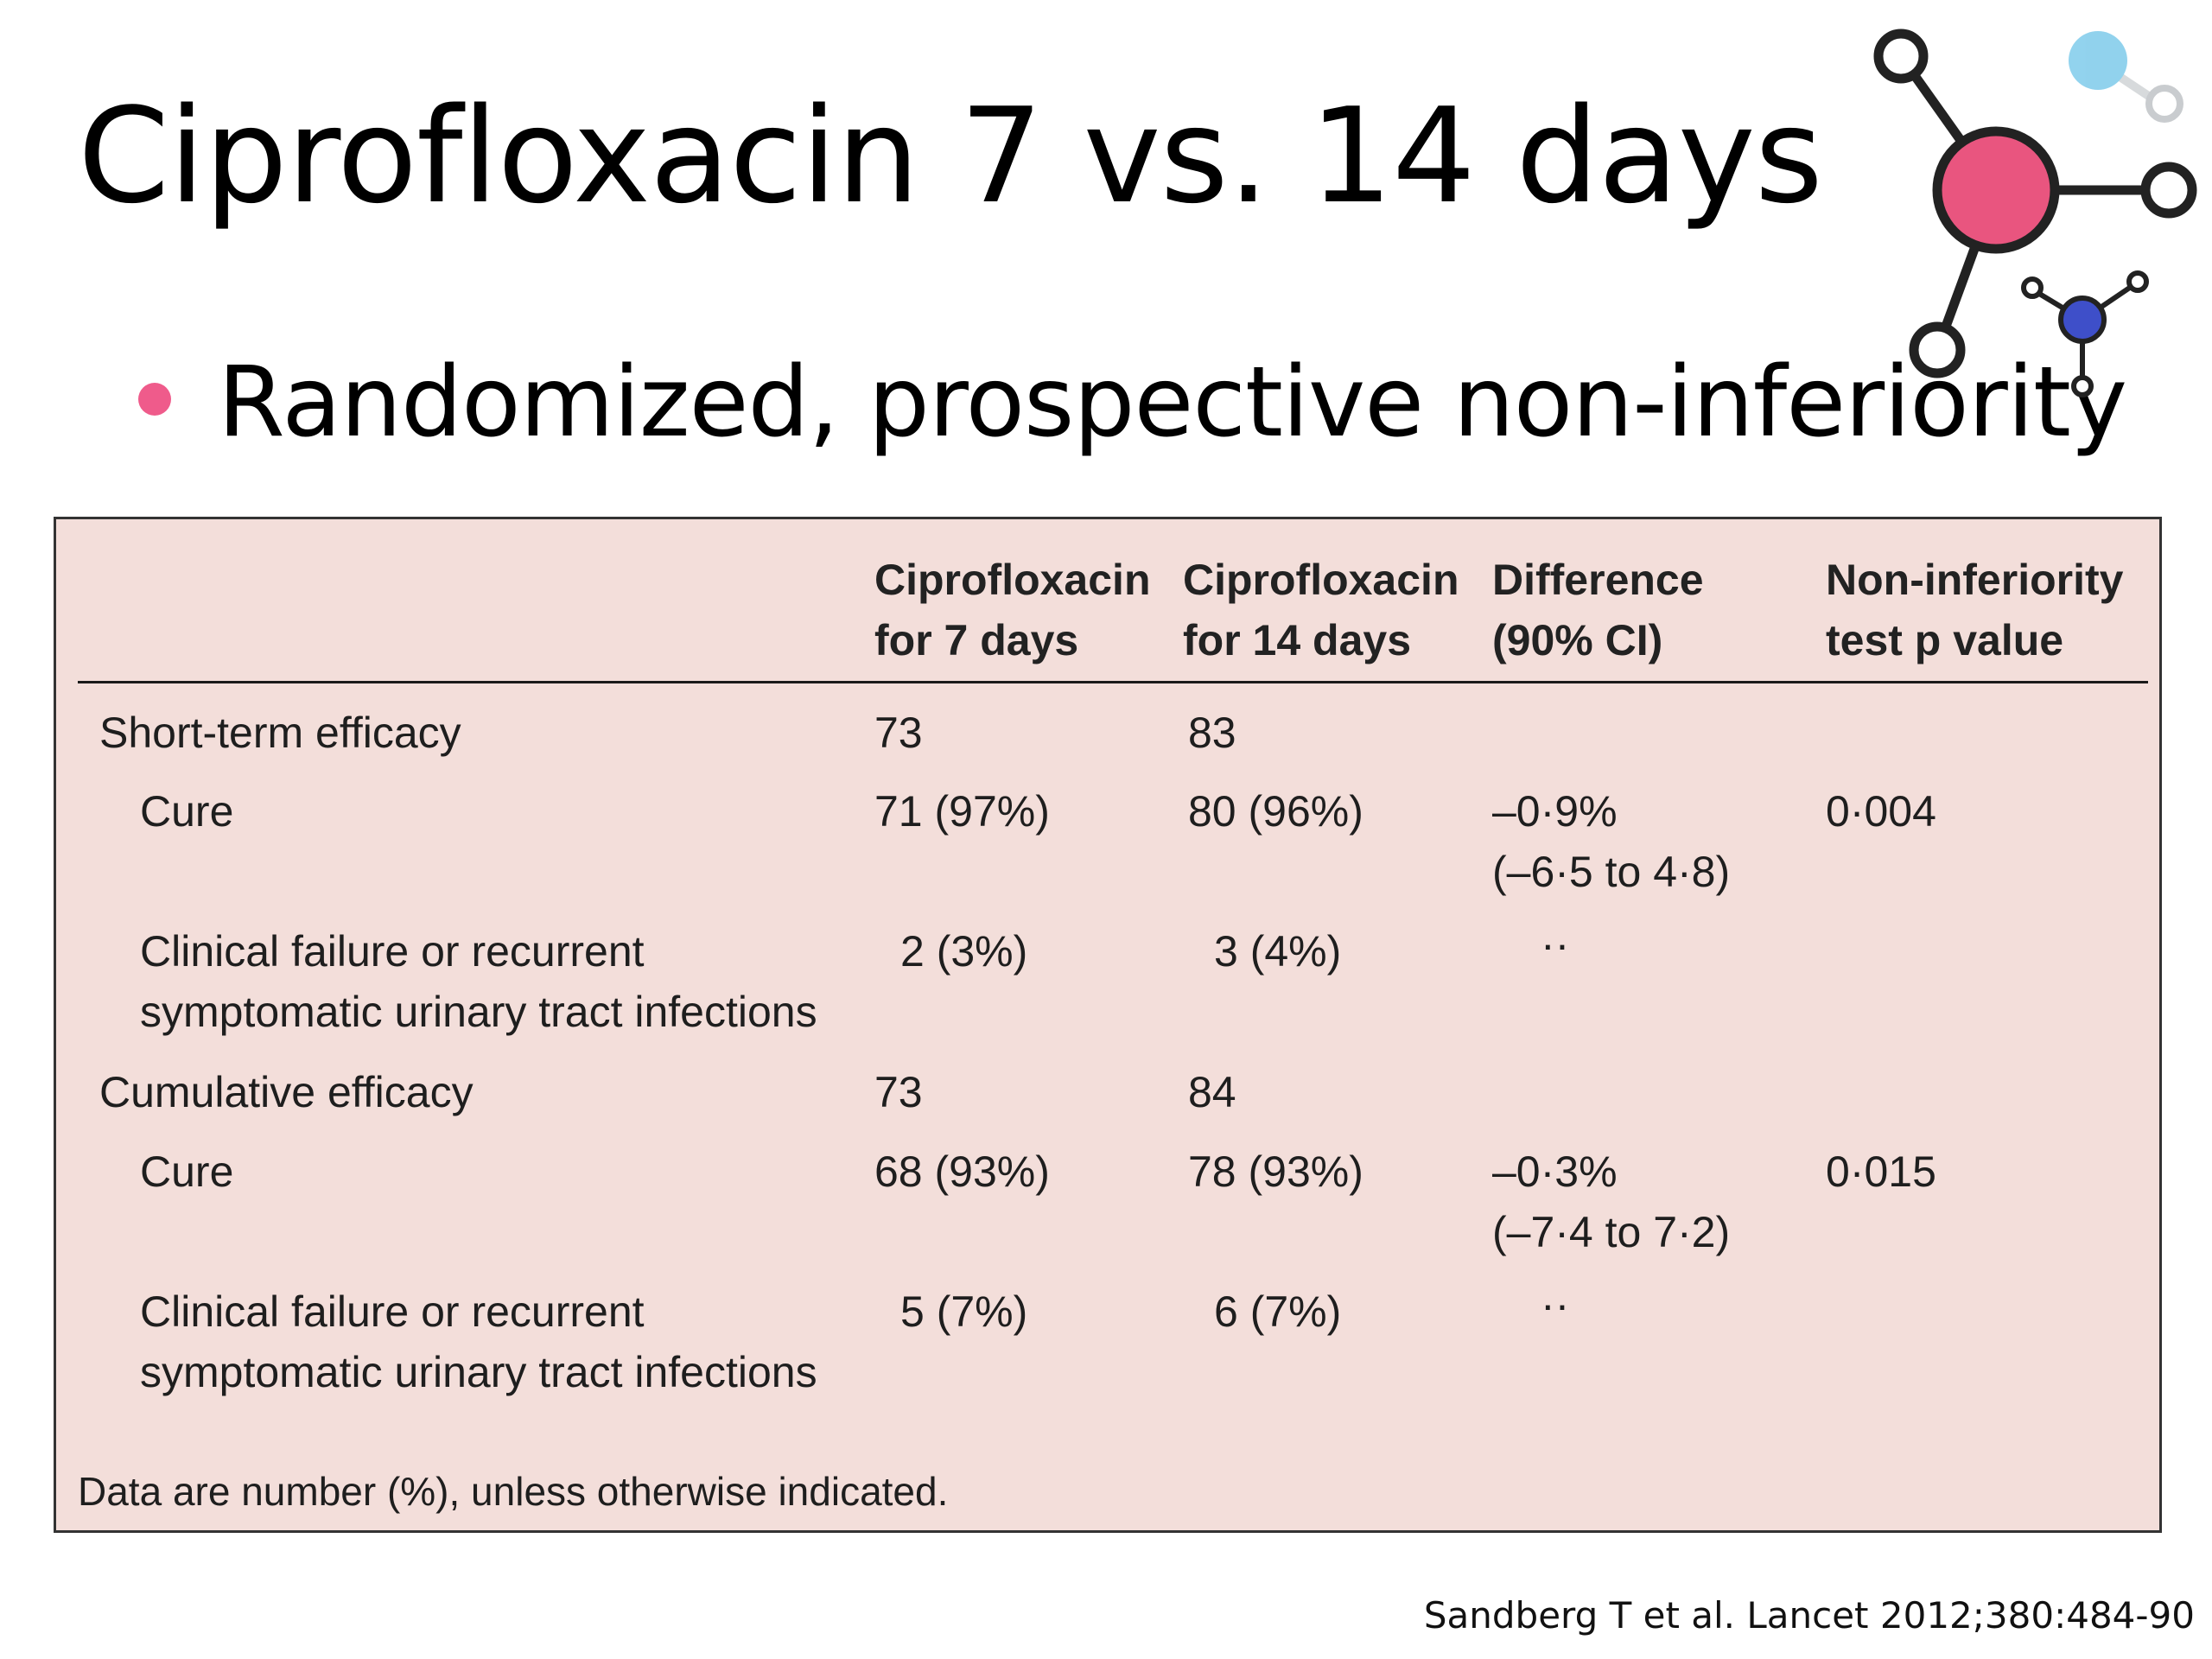 The height and width of the screenshot is (1659, 2212). What do you see at coordinates (1577, 640) in the screenshot?
I see `header-difference-line2: (90% CI)` at bounding box center [1577, 640].